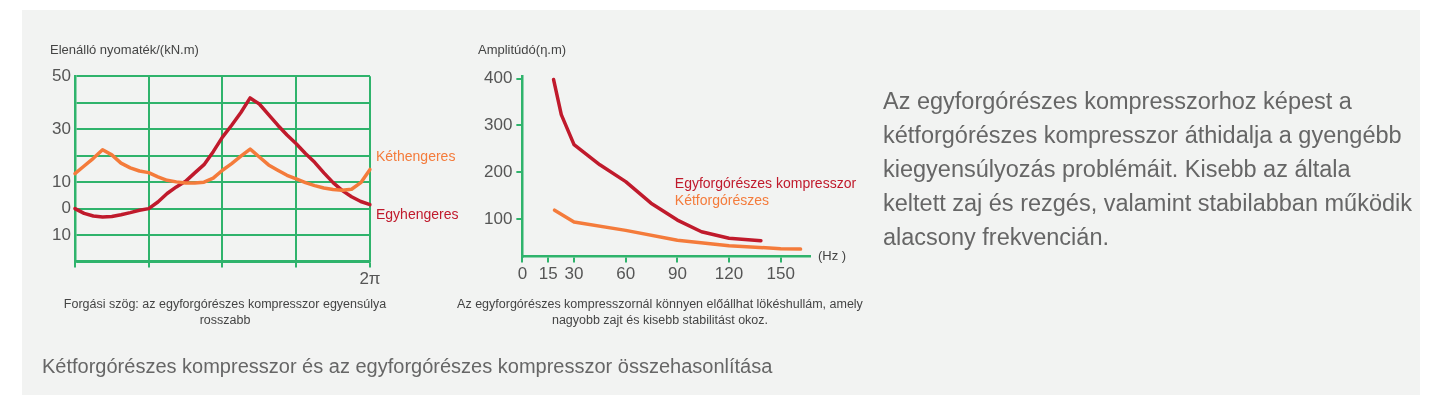 This screenshot has width=1432, height=407. I want to click on y-tick-label: 400, so click(498, 78).